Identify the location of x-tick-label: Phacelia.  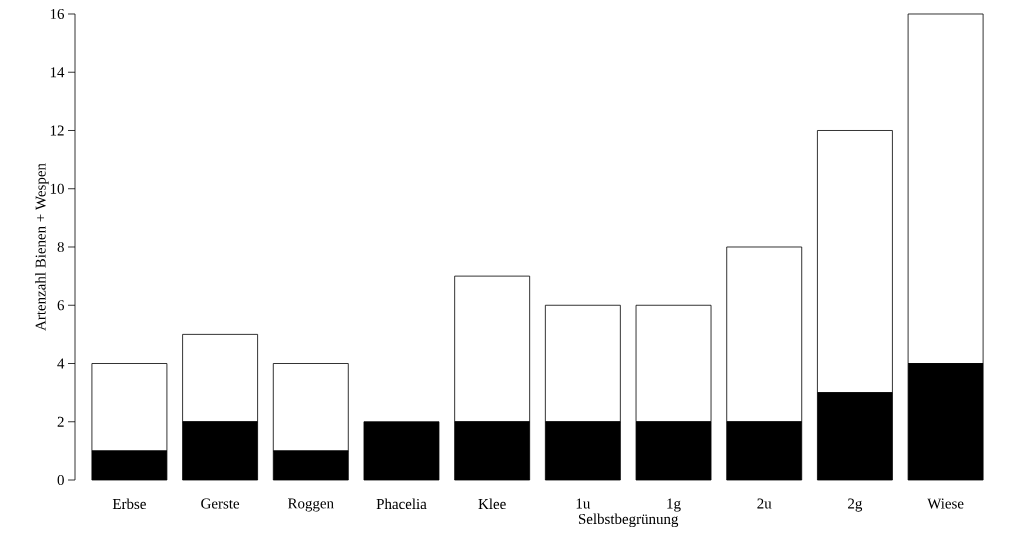
(401, 504).